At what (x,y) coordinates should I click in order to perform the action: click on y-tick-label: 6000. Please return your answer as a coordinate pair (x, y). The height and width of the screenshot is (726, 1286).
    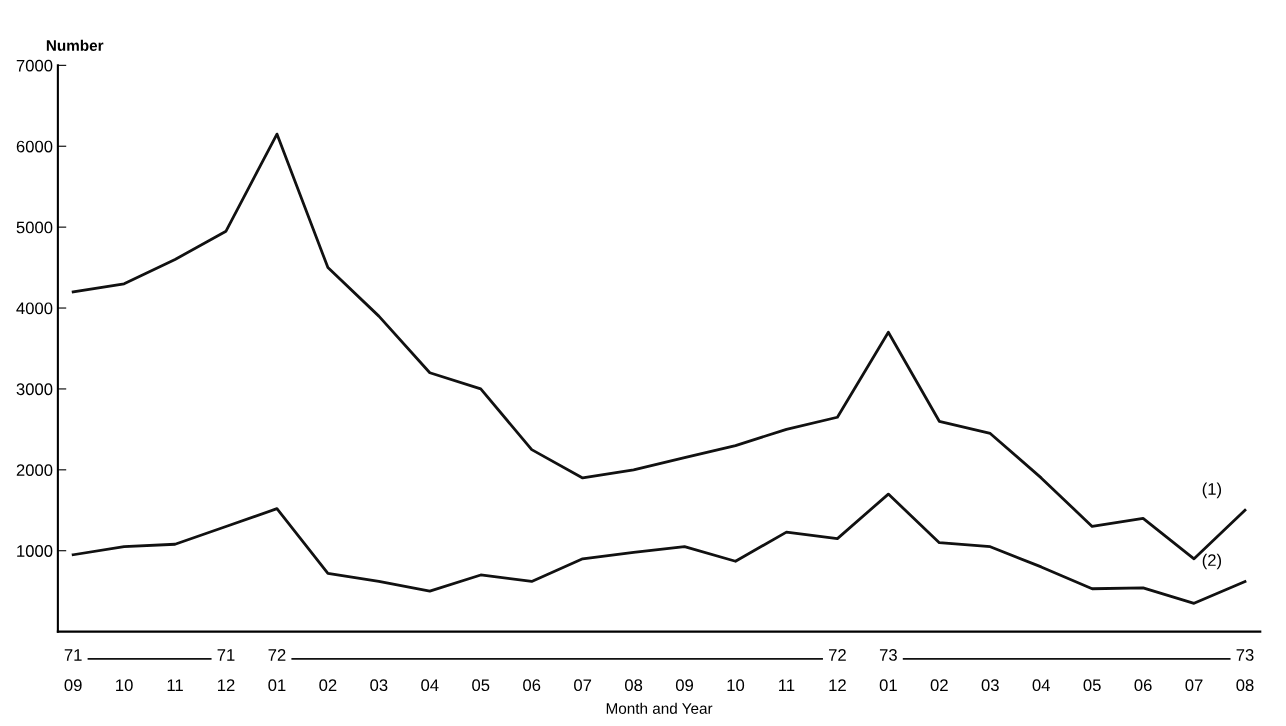
    Looking at the image, I should click on (34, 146).